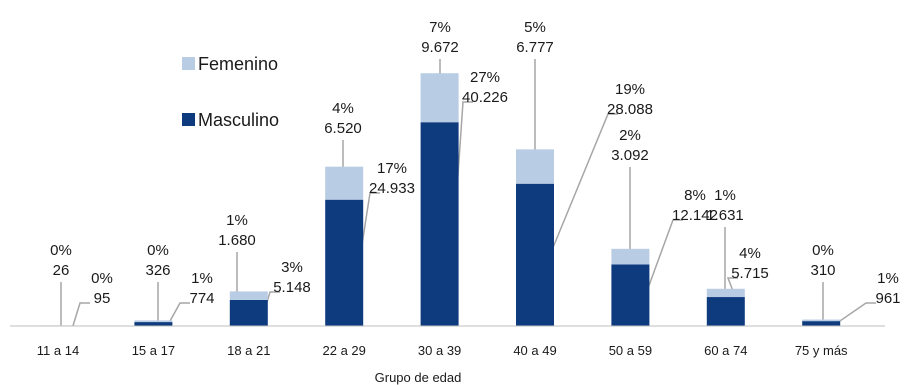 Image resolution: width=905 pixels, height=385 pixels. I want to click on data-label-femenino-pct: 4%, so click(343, 108).